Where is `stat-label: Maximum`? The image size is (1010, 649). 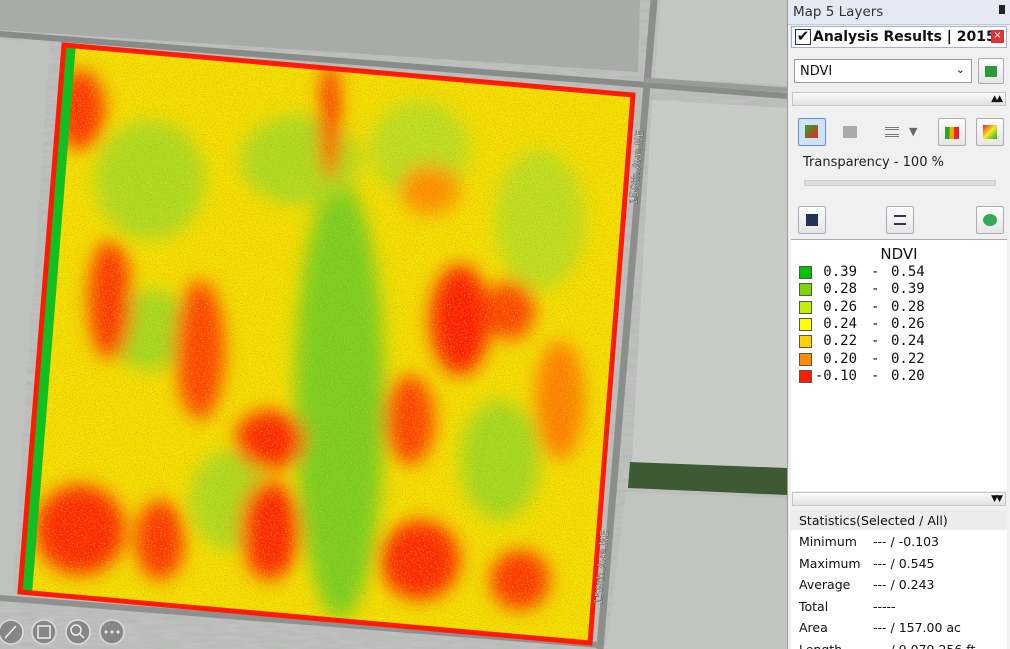 stat-label: Maximum is located at coordinates (830, 563).